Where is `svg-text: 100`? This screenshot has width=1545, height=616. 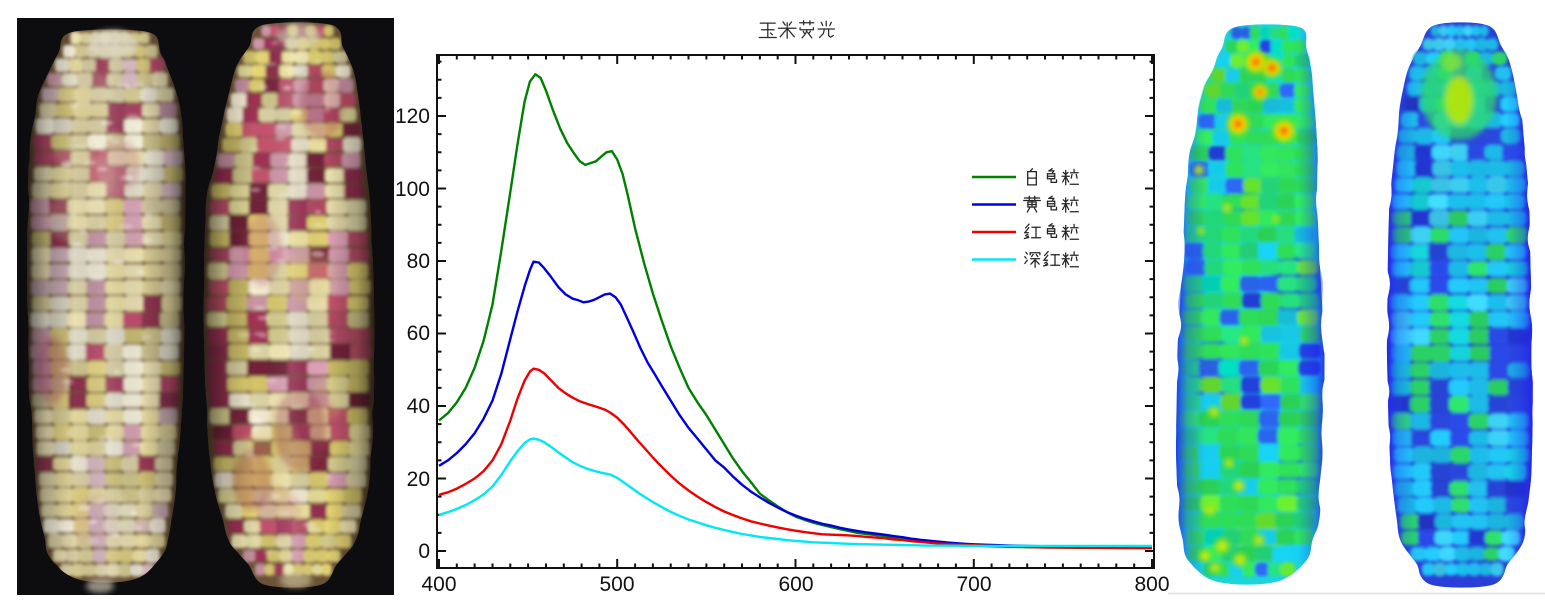
svg-text: 100 is located at coordinates (412, 189).